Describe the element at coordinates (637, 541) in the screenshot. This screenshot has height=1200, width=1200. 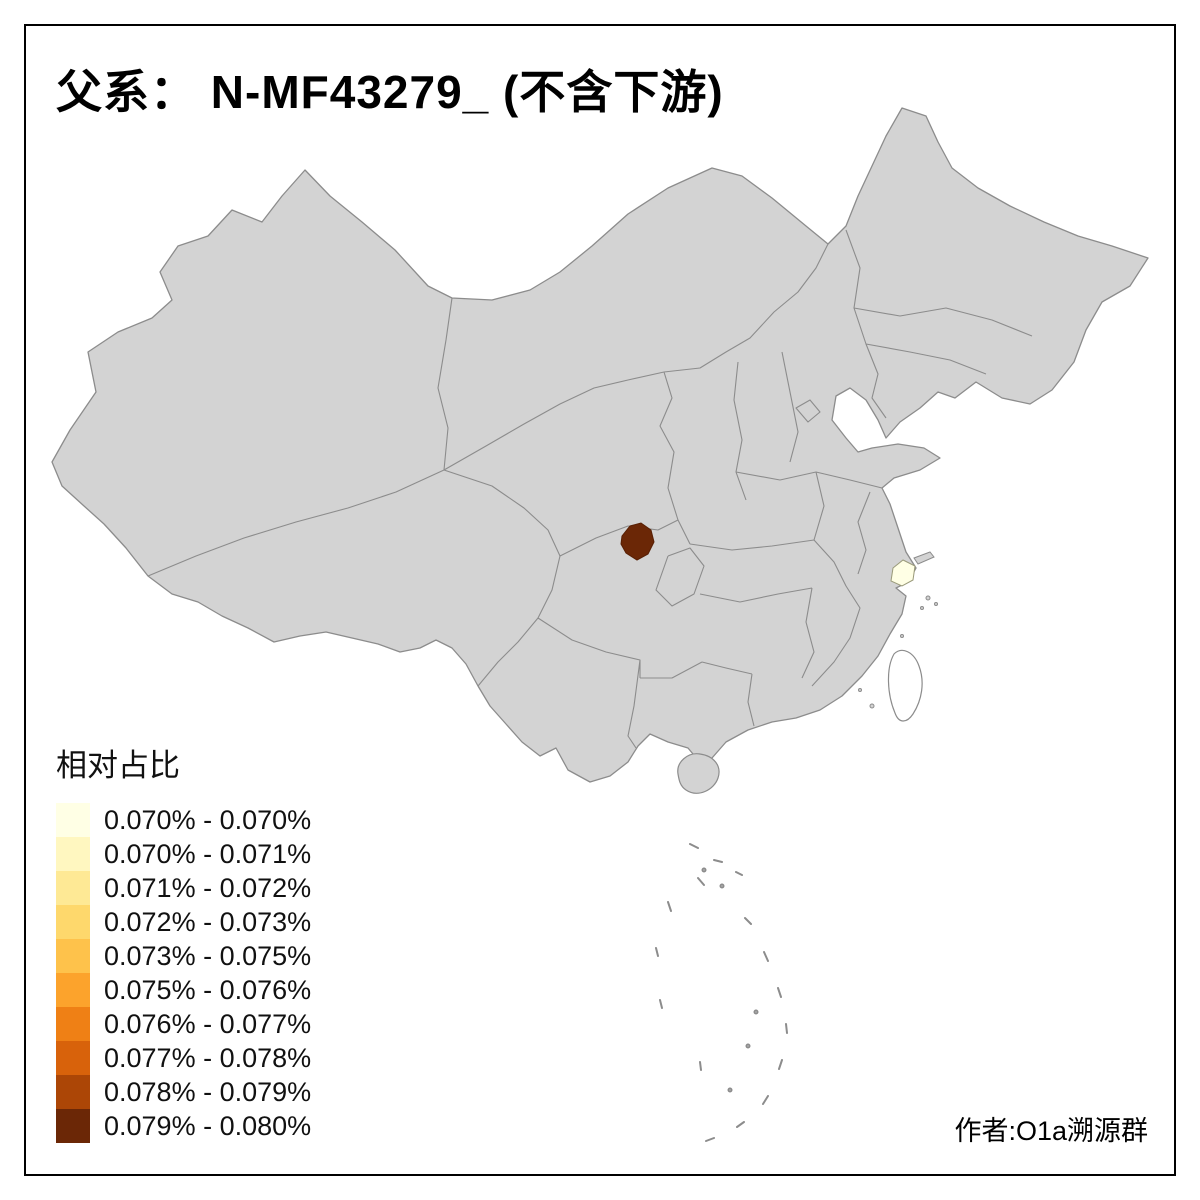
I see `region-highlight-sichuan-chengdu` at that location.